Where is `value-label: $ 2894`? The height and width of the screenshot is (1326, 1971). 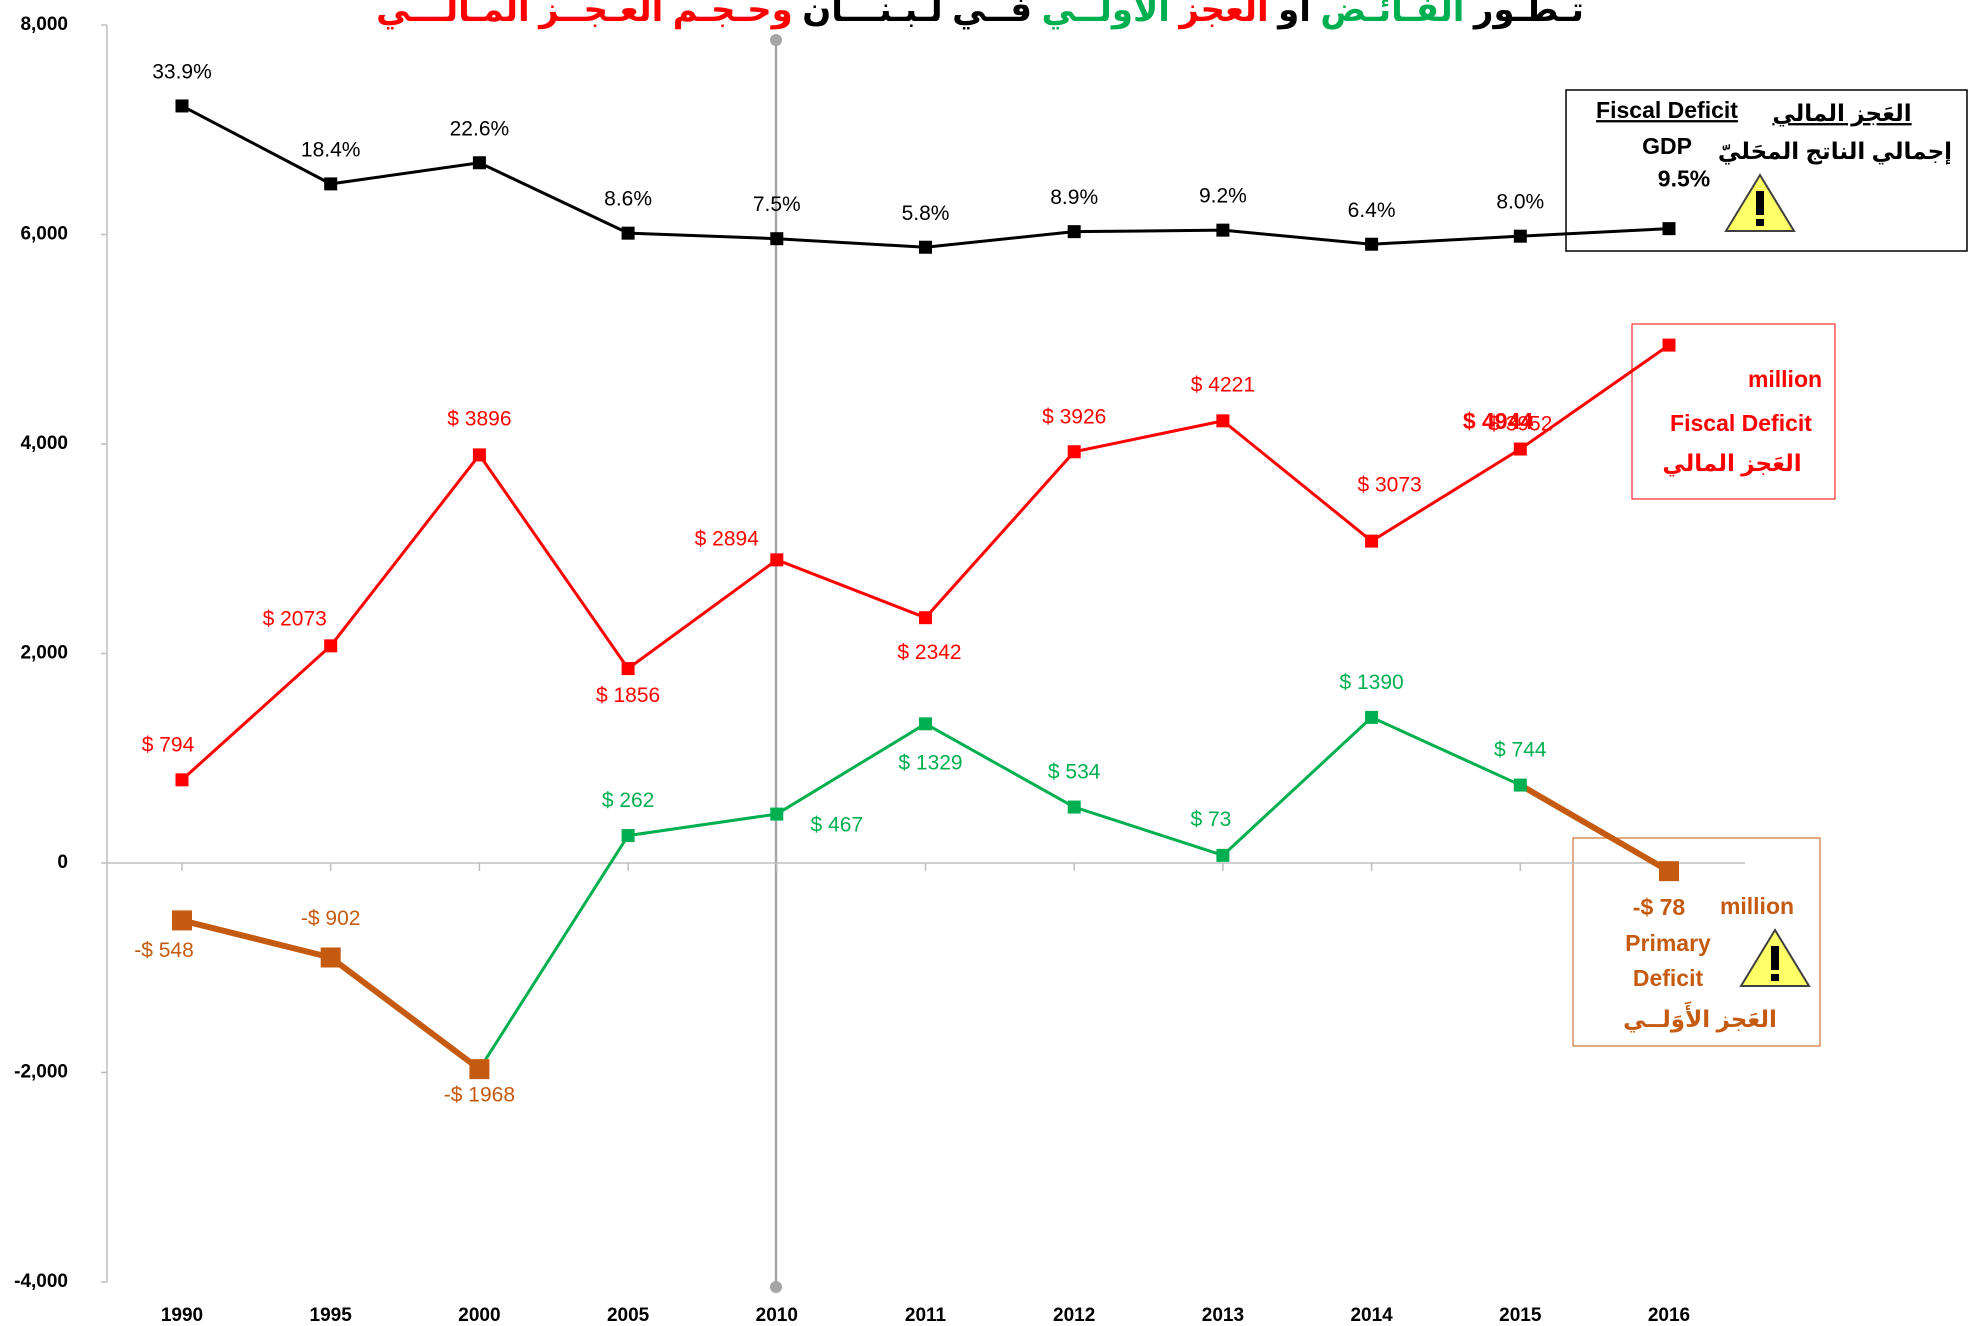 value-label: $ 2894 is located at coordinates (727, 538).